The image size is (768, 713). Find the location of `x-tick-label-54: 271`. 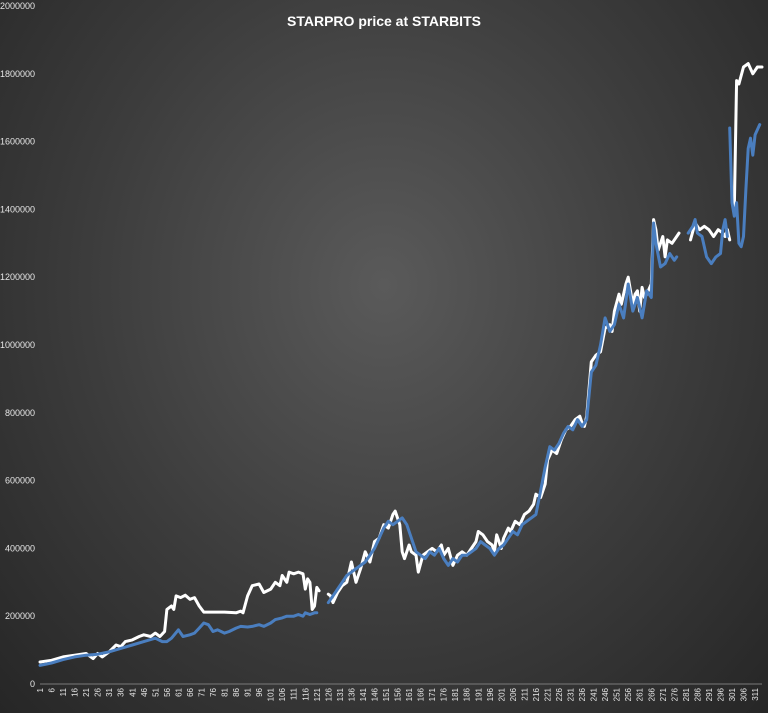

x-tick-label-54: 271 is located at coordinates (663, 694).